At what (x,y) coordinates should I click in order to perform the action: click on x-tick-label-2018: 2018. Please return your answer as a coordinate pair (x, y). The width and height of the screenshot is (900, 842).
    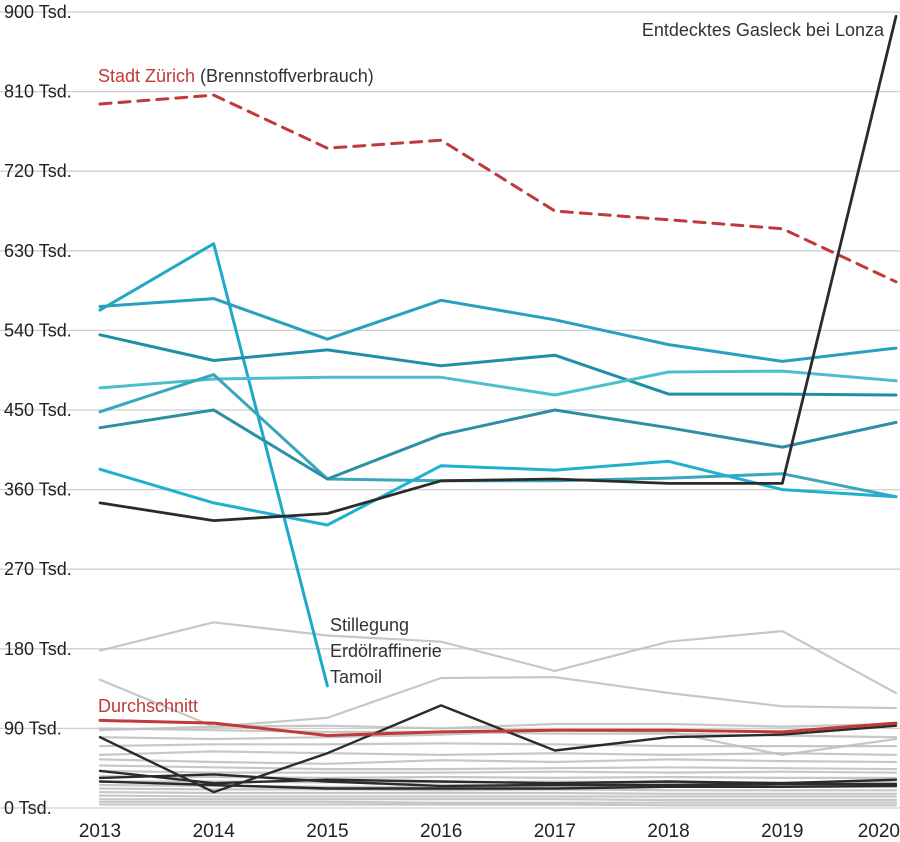
    Looking at the image, I should click on (668, 831).